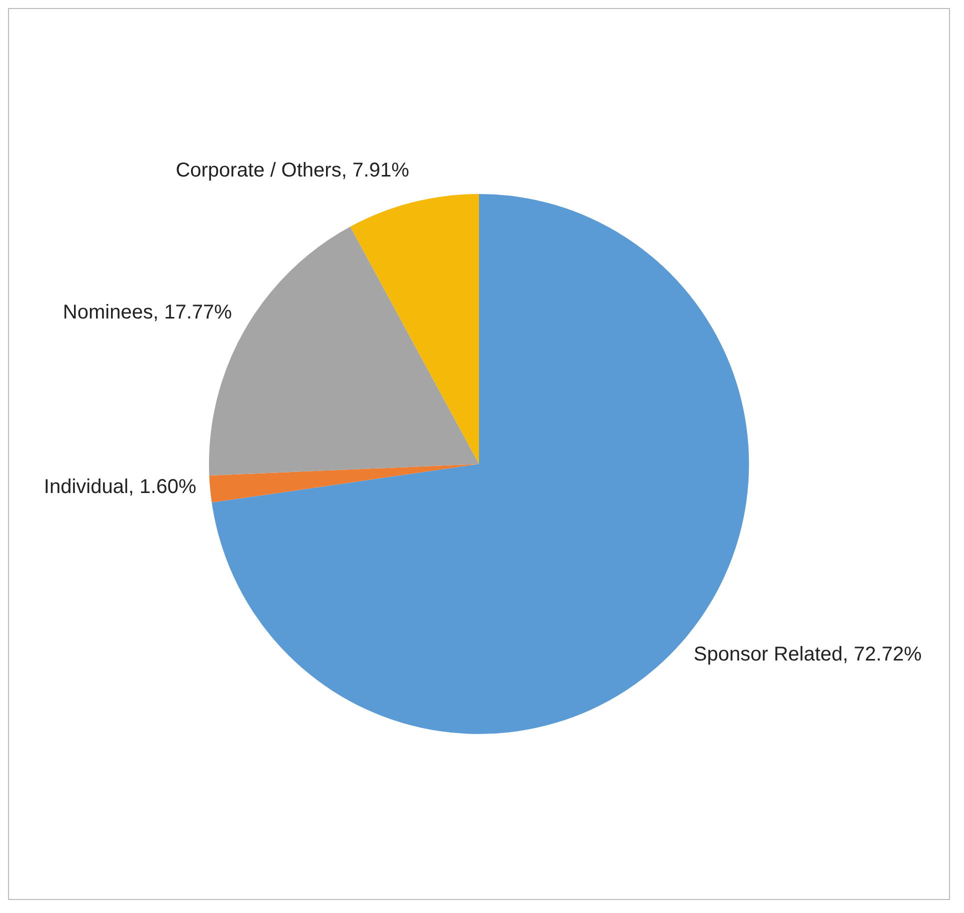 This screenshot has width=964, height=913. Describe the element at coordinates (808, 655) in the screenshot. I see `slice-label: Sponsor Related, 72.72%` at that location.